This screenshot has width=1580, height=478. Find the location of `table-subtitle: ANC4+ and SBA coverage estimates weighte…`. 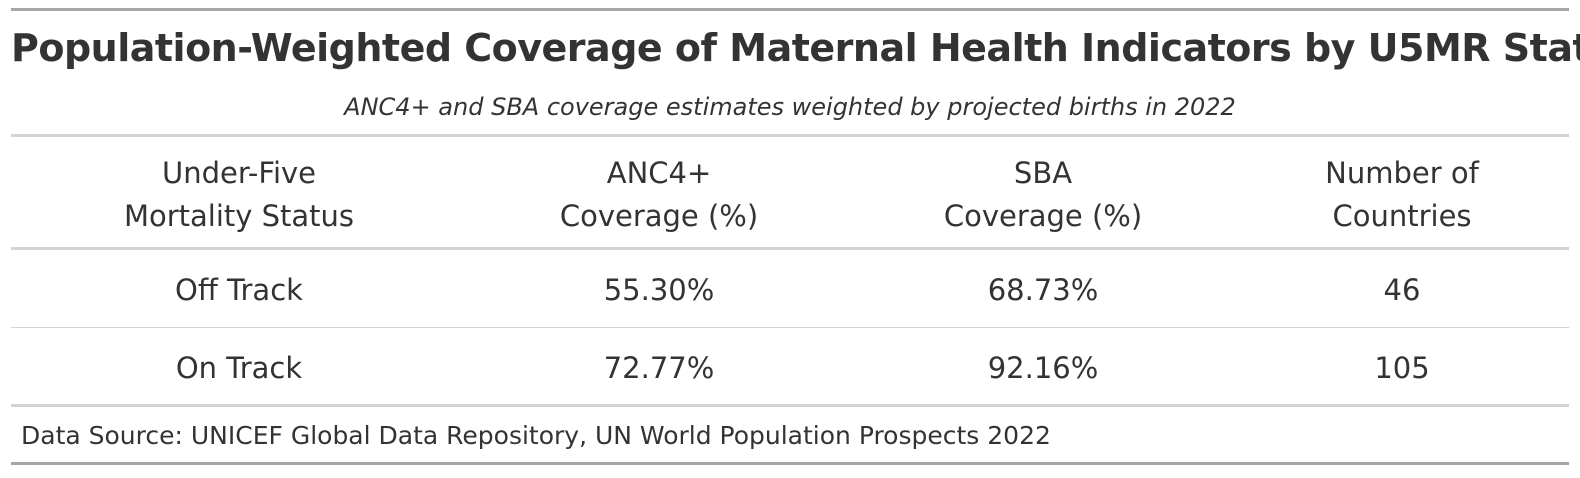

table-subtitle: ANC4+ and SBA coverage estimates weighte… is located at coordinates (790, 107).